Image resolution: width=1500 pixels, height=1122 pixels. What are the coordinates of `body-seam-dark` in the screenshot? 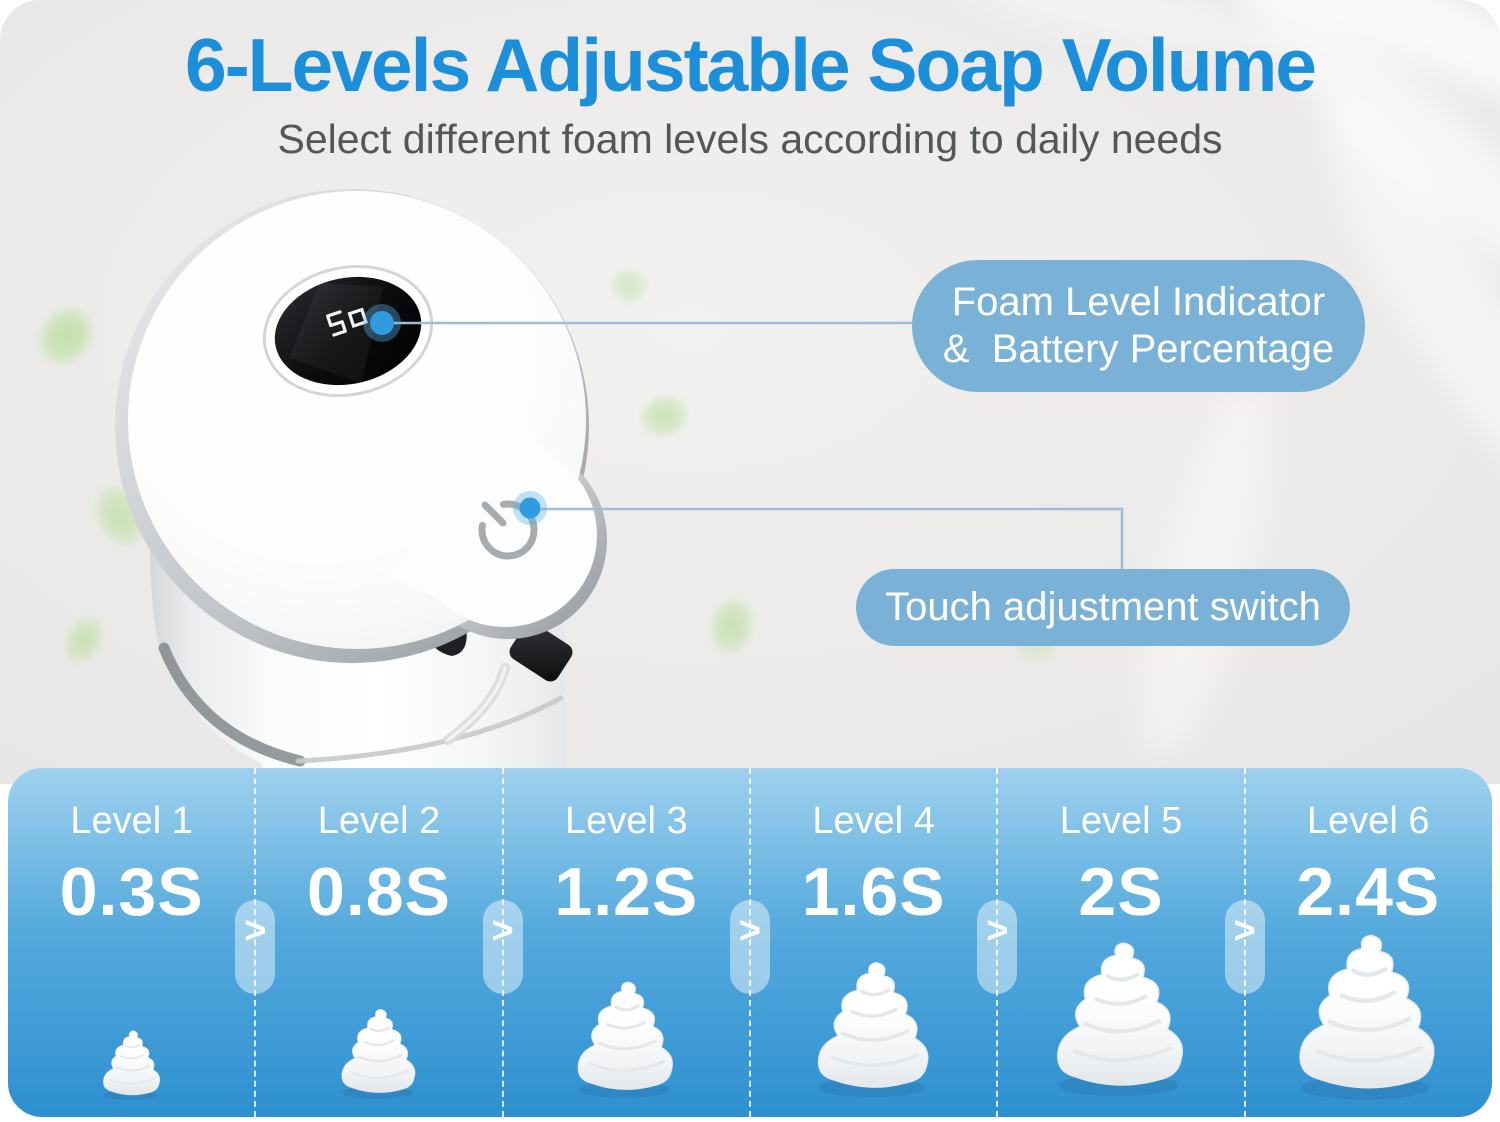 It's located at (232, 704).